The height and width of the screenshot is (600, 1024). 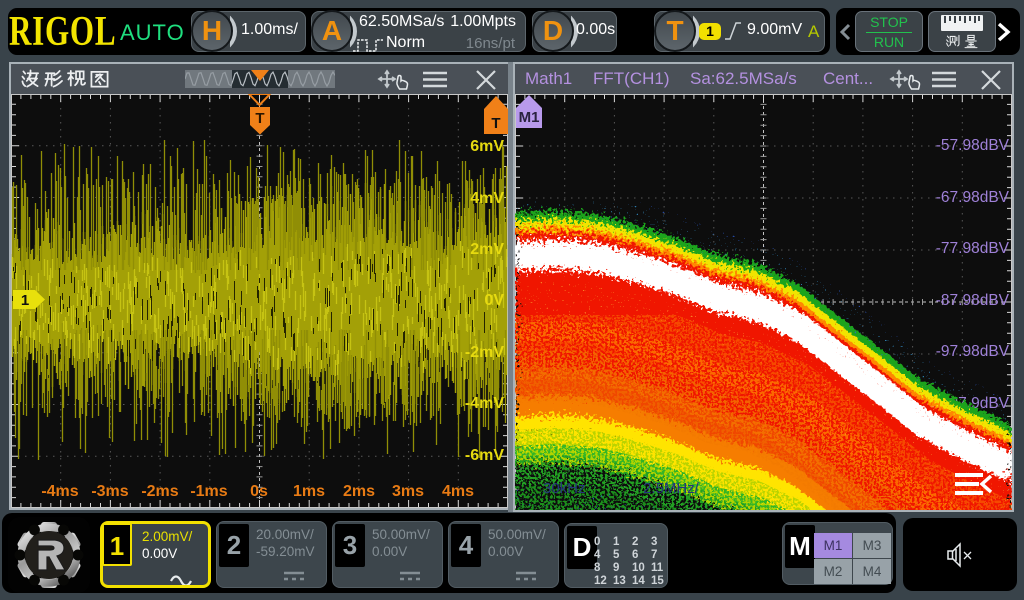 I want to click on svg-text: -97.98dBV, so click(x=973, y=351).